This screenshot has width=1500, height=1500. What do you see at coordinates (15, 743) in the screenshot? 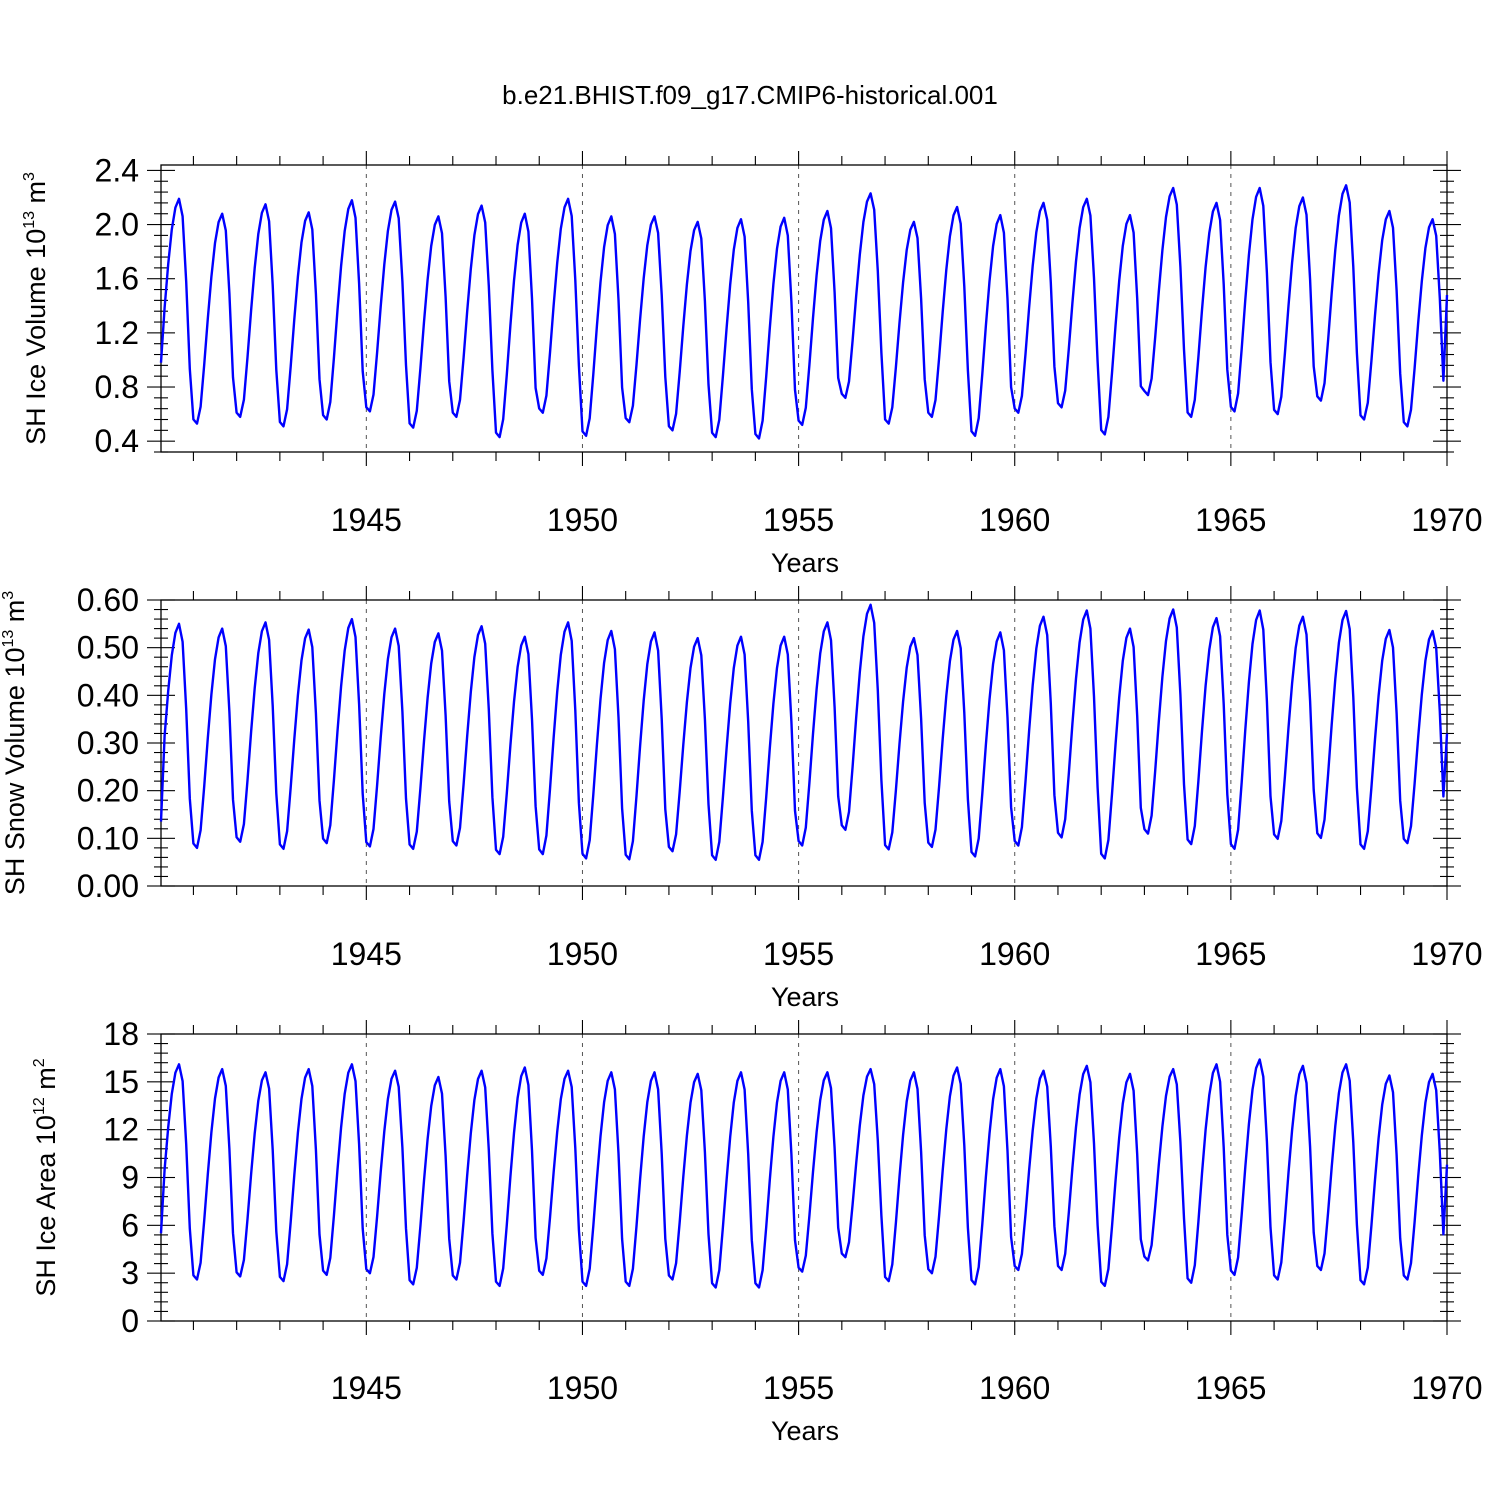
I see `y-axis-label: SH Snow Volume 1013 m3` at bounding box center [15, 743].